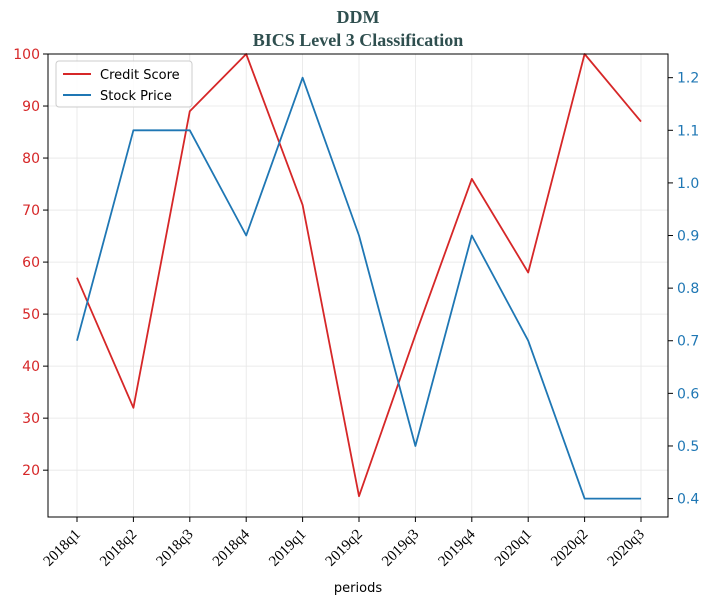 This screenshot has height=605, width=712. I want to click on x-tick-label: 2018q4, so click(231, 547).